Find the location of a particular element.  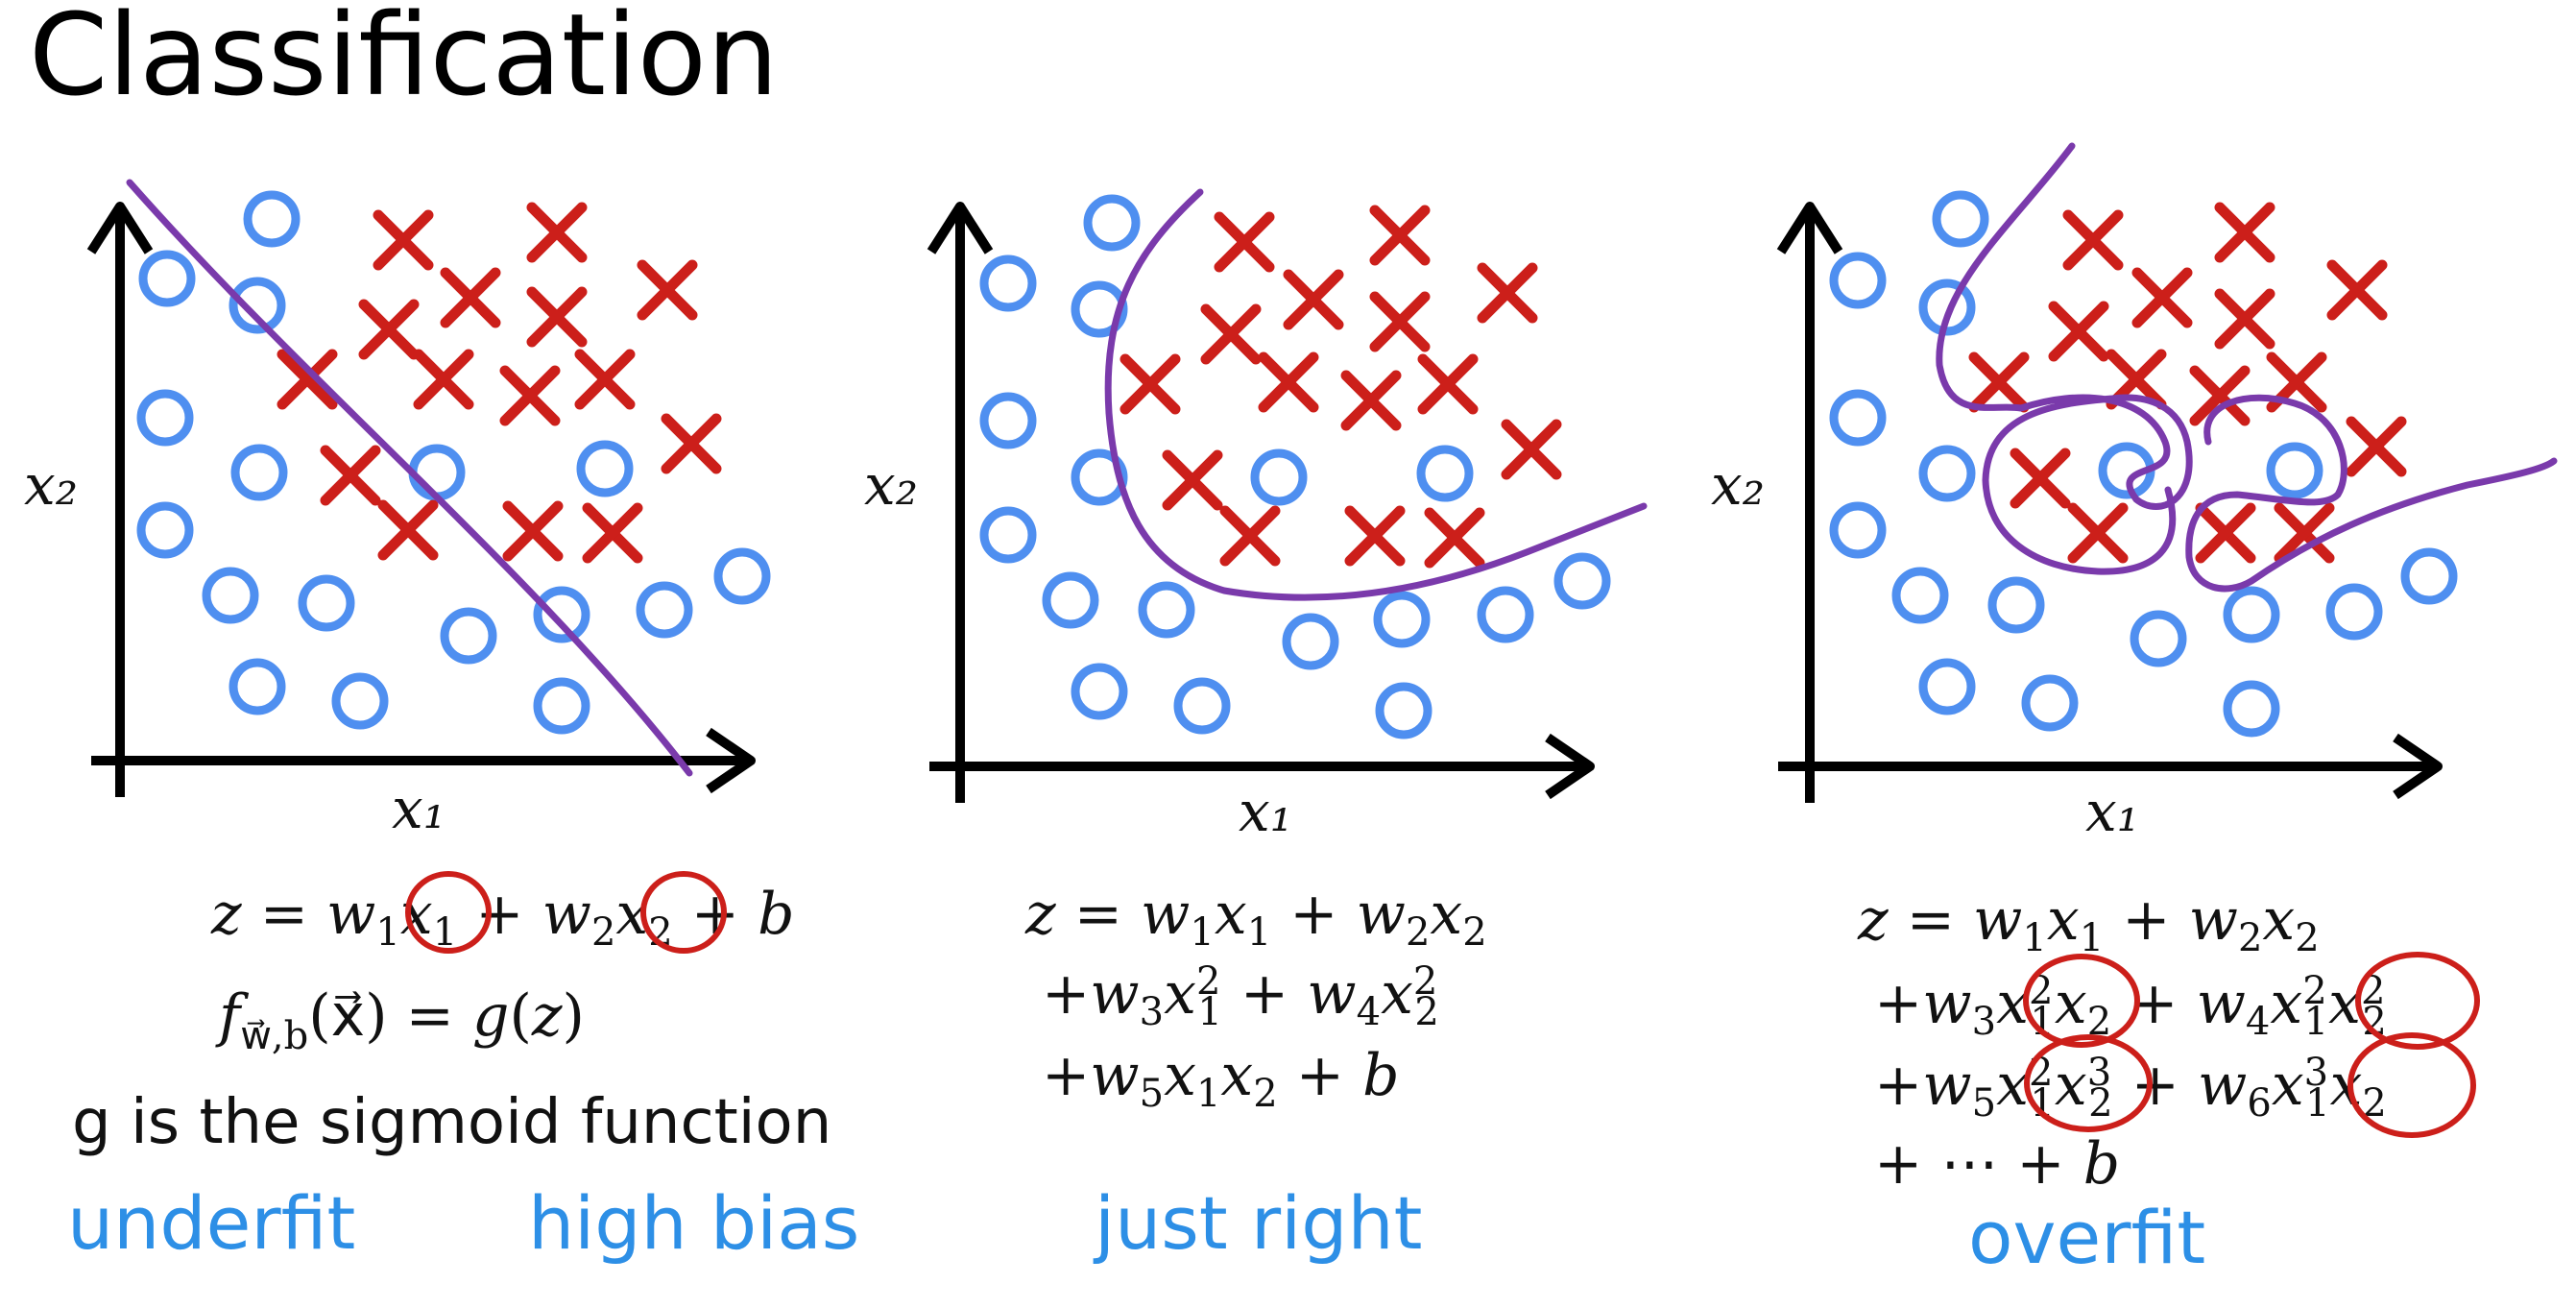

label-overfit: overfit is located at coordinates (2086, 1237).